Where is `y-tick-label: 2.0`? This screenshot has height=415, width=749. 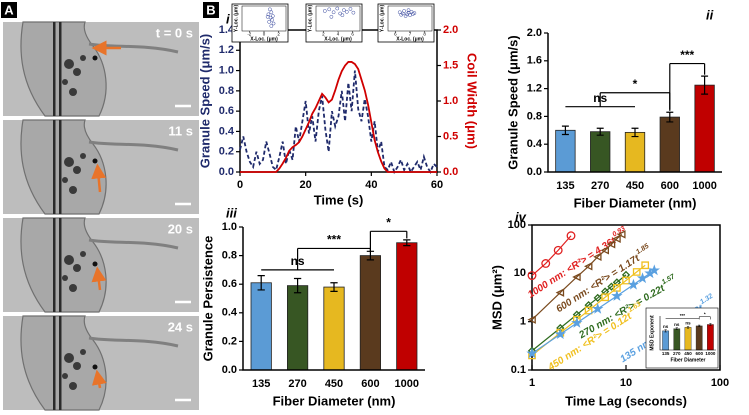 y-tick-label: 2.0 is located at coordinates (534, 33).